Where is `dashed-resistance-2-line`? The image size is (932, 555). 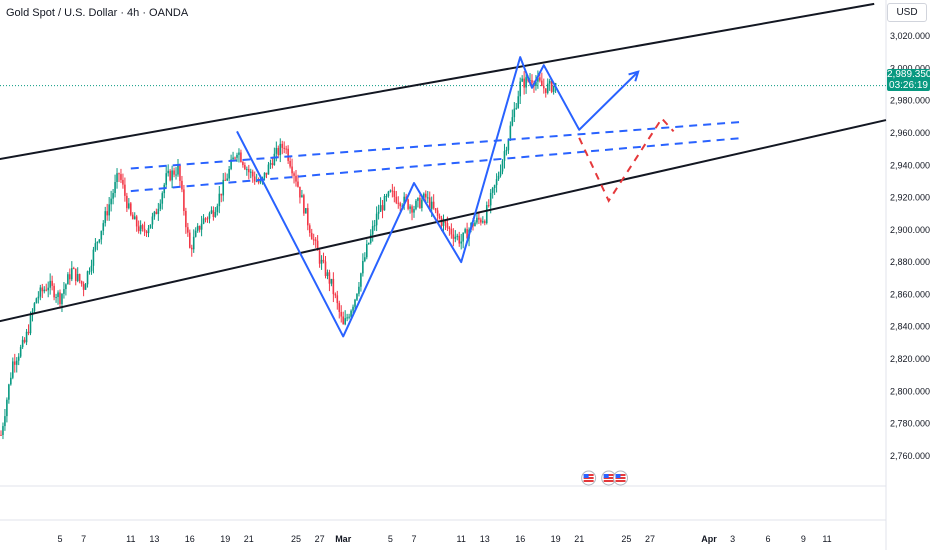 dashed-resistance-2-line is located at coordinates (437, 164).